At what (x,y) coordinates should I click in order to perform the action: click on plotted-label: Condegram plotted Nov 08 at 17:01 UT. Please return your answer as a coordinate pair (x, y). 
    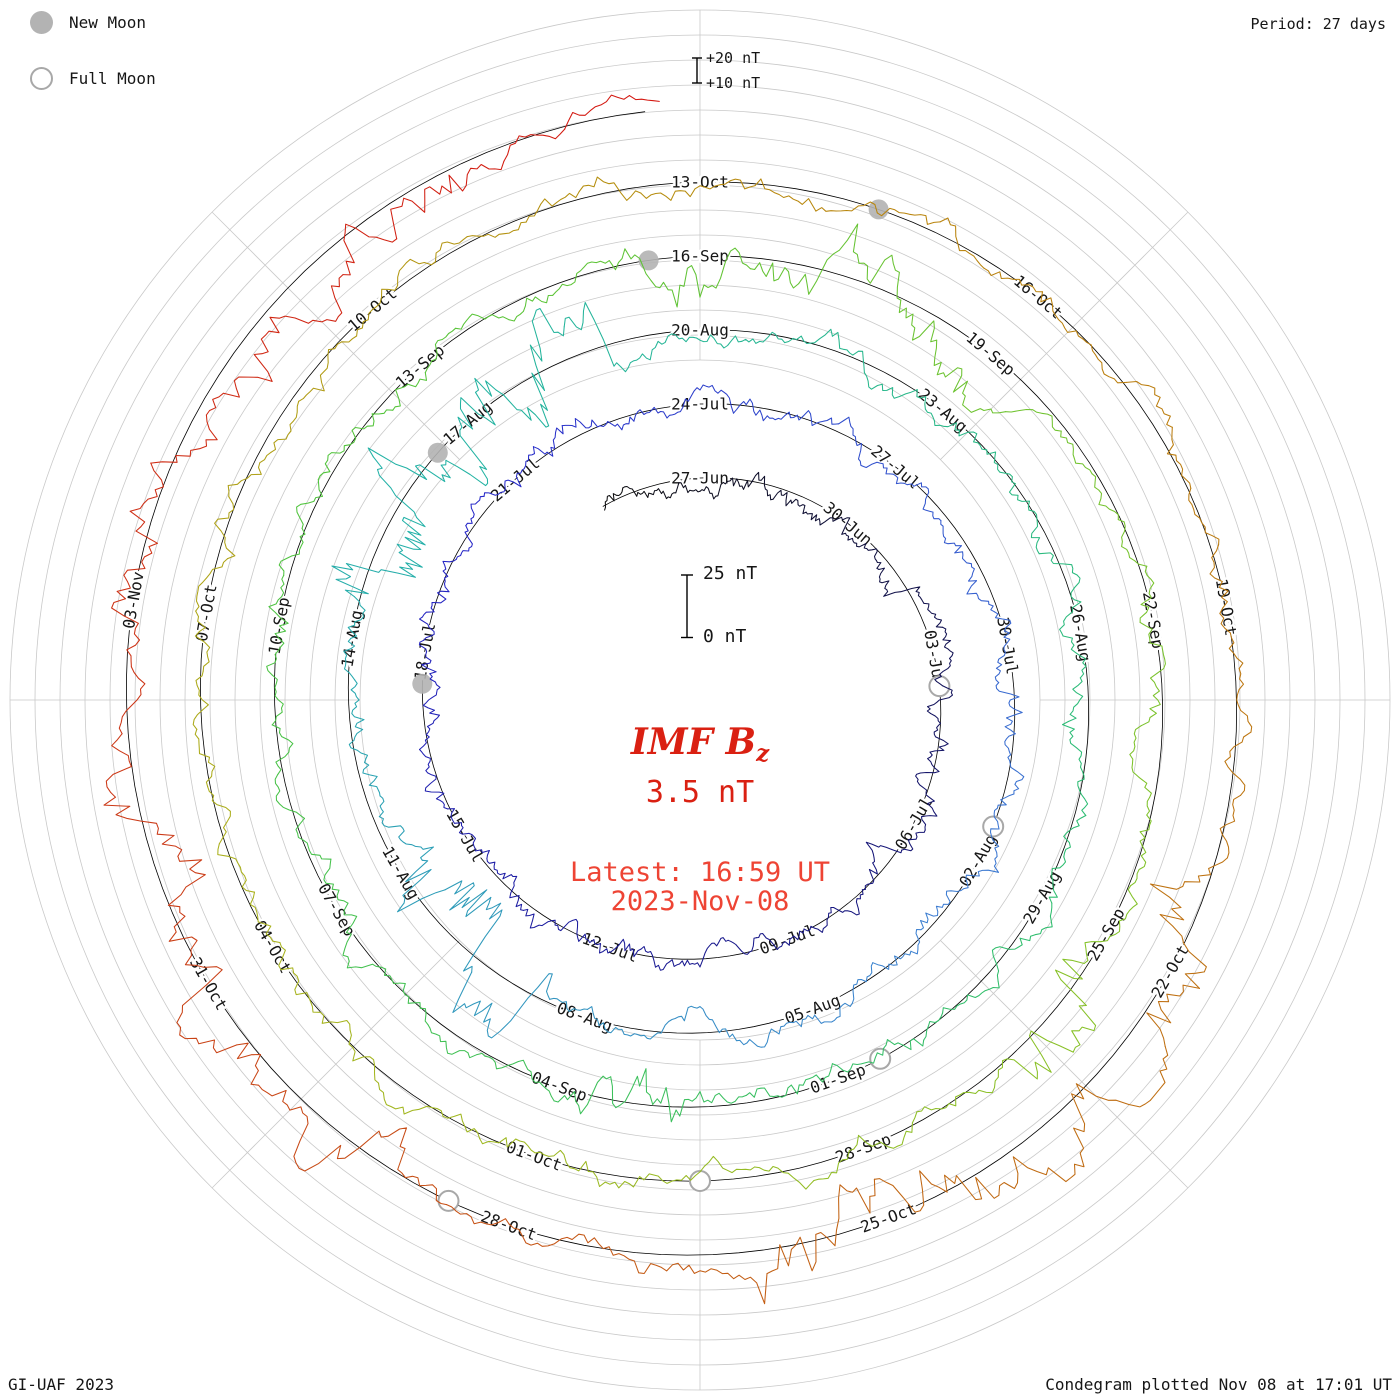
    Looking at the image, I should click on (1218, 1384).